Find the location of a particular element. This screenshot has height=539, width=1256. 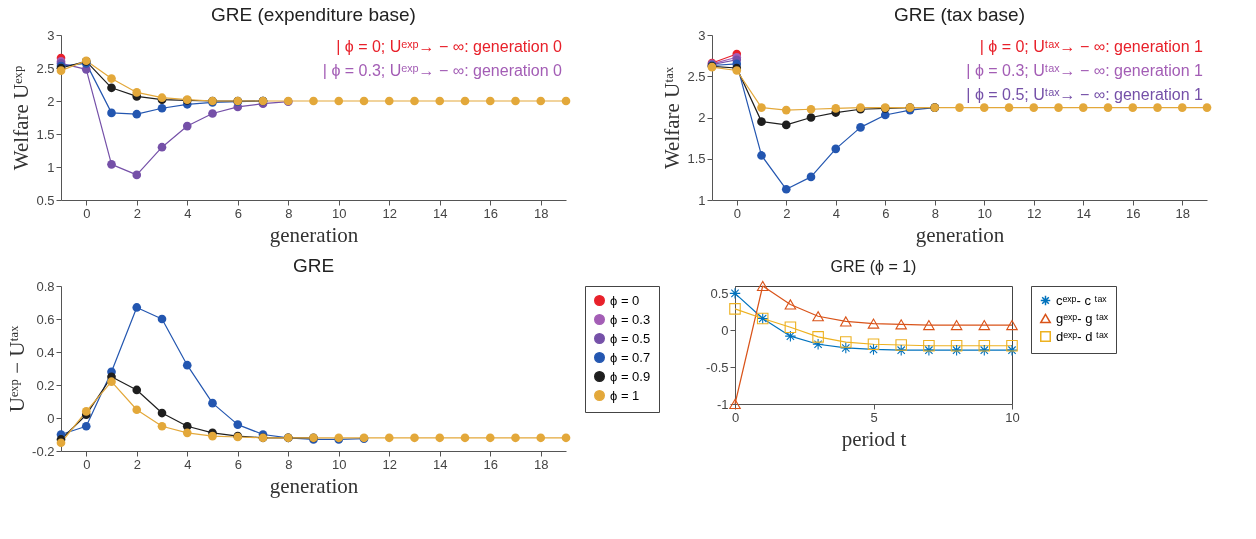

chart-title: GRE is located at coordinates (313, 265).